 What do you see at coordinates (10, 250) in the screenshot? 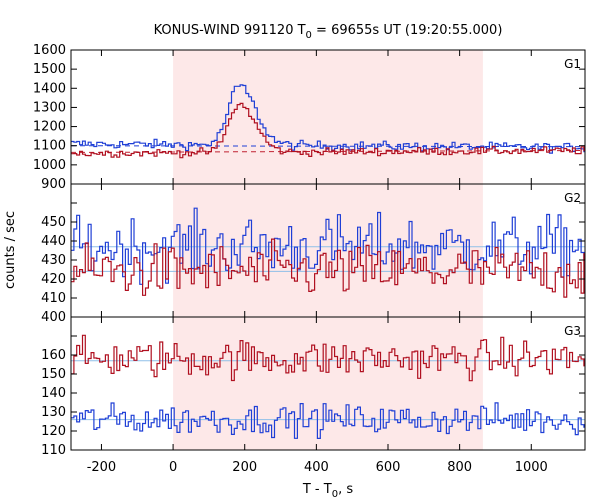
I see `y-axis-label: counts / sec` at bounding box center [10, 250].